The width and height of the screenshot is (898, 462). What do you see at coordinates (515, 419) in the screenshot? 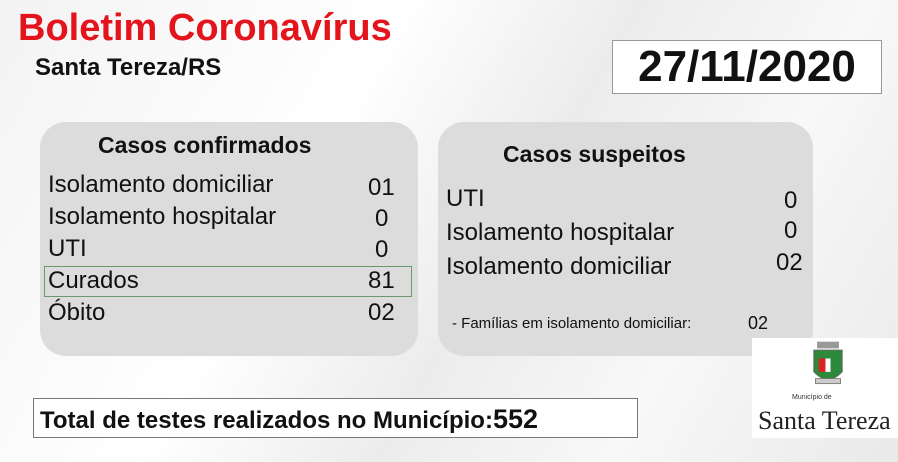
I see `total-value: 552` at bounding box center [515, 419].